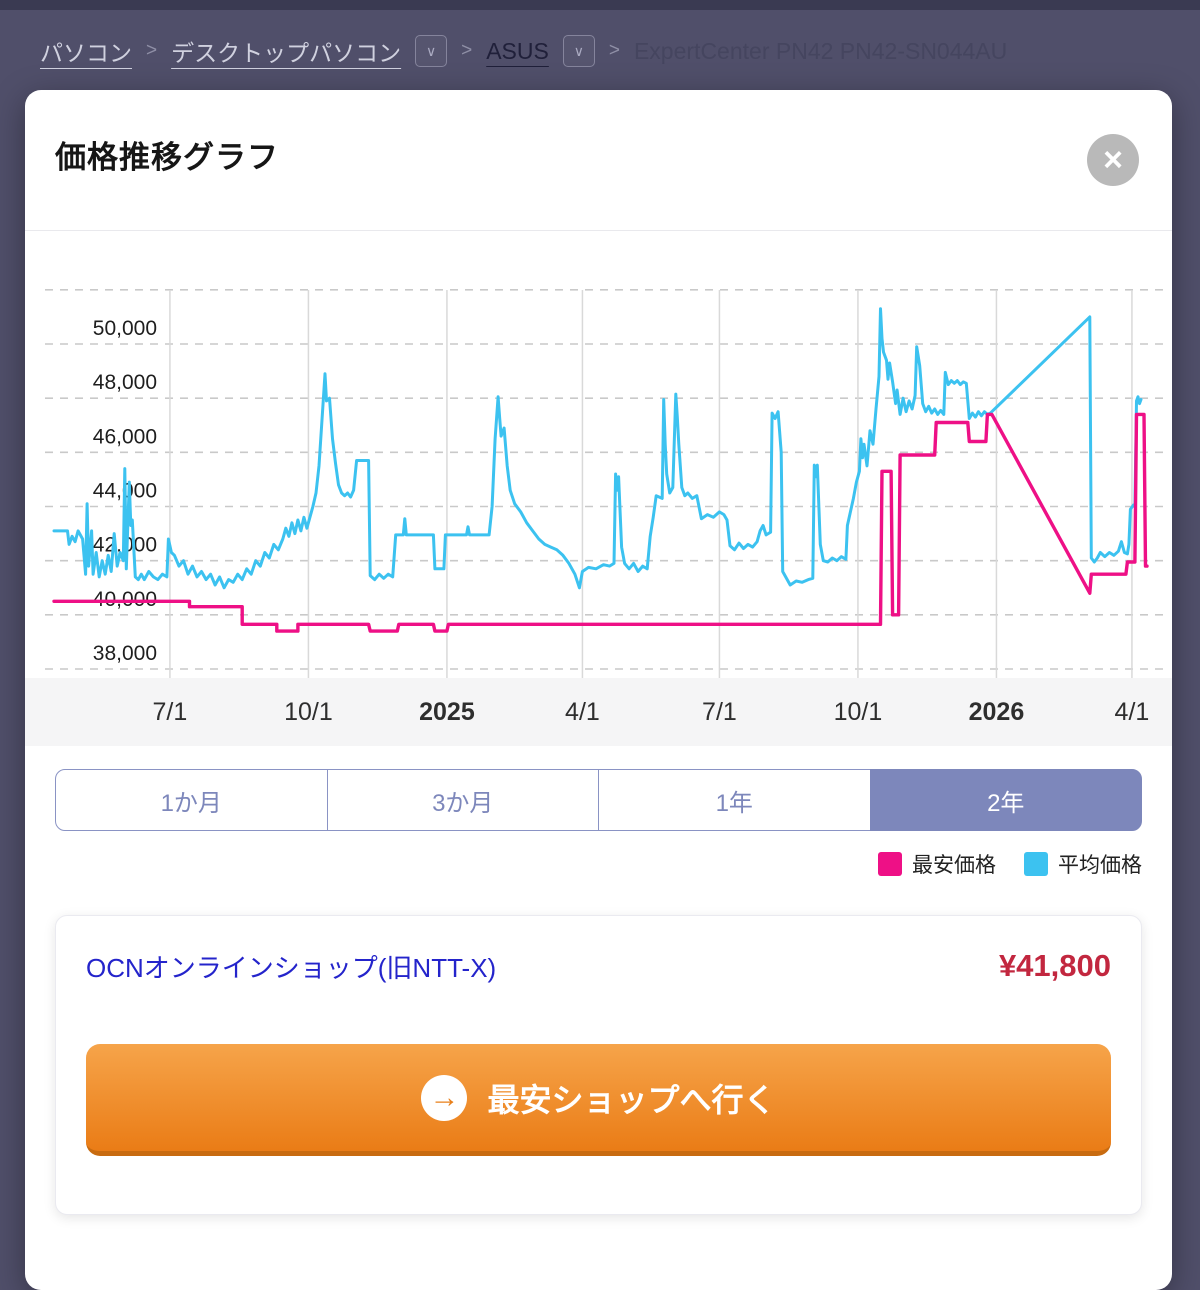  I want to click on legend-label: 平均価格, so click(1100, 865).